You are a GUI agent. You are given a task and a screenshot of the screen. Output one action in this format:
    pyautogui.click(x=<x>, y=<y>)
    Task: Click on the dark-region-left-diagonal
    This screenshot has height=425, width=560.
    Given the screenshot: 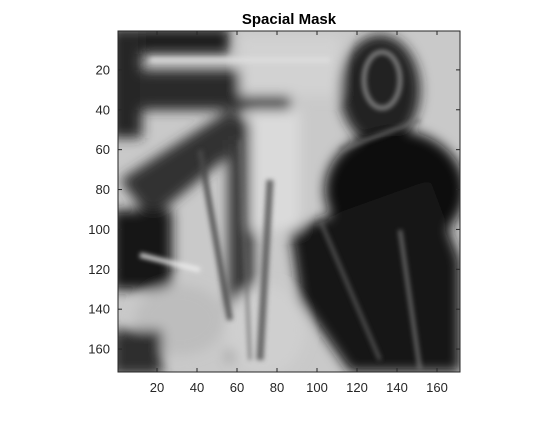 What is the action you would take?
    pyautogui.click(x=190, y=165)
    